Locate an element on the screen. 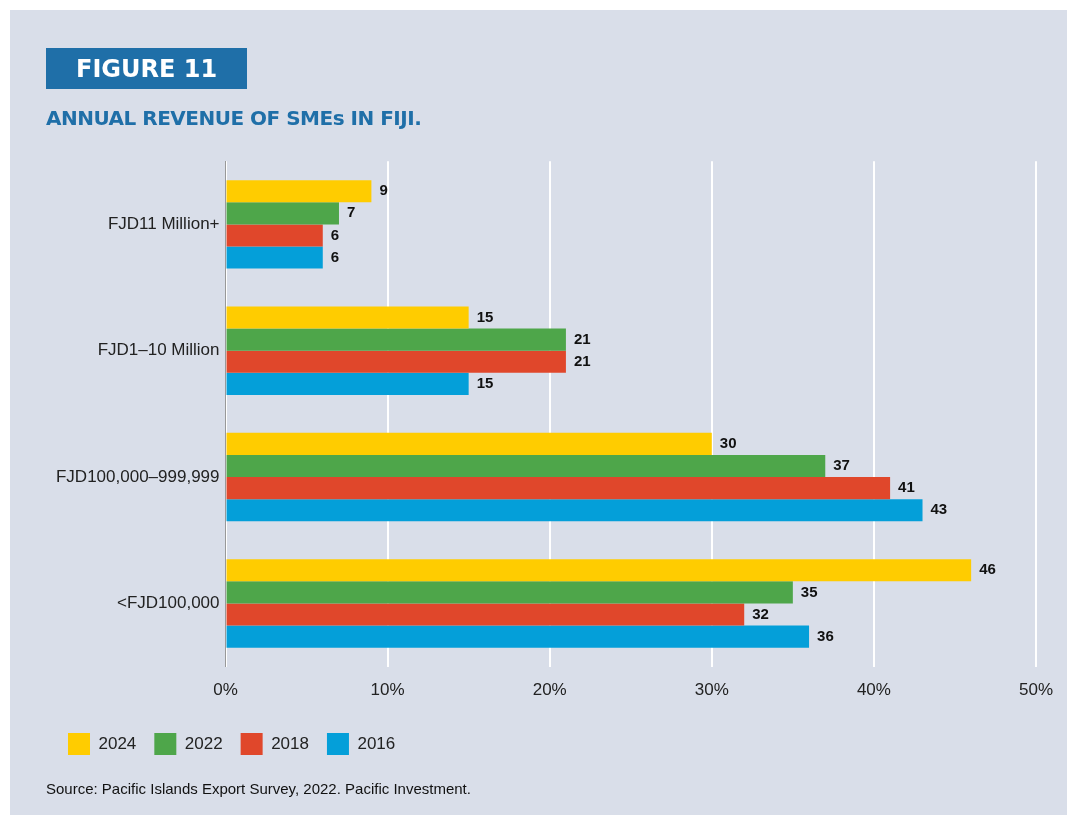  y-tick-label: FJD100,000–999,999 is located at coordinates (137, 476).